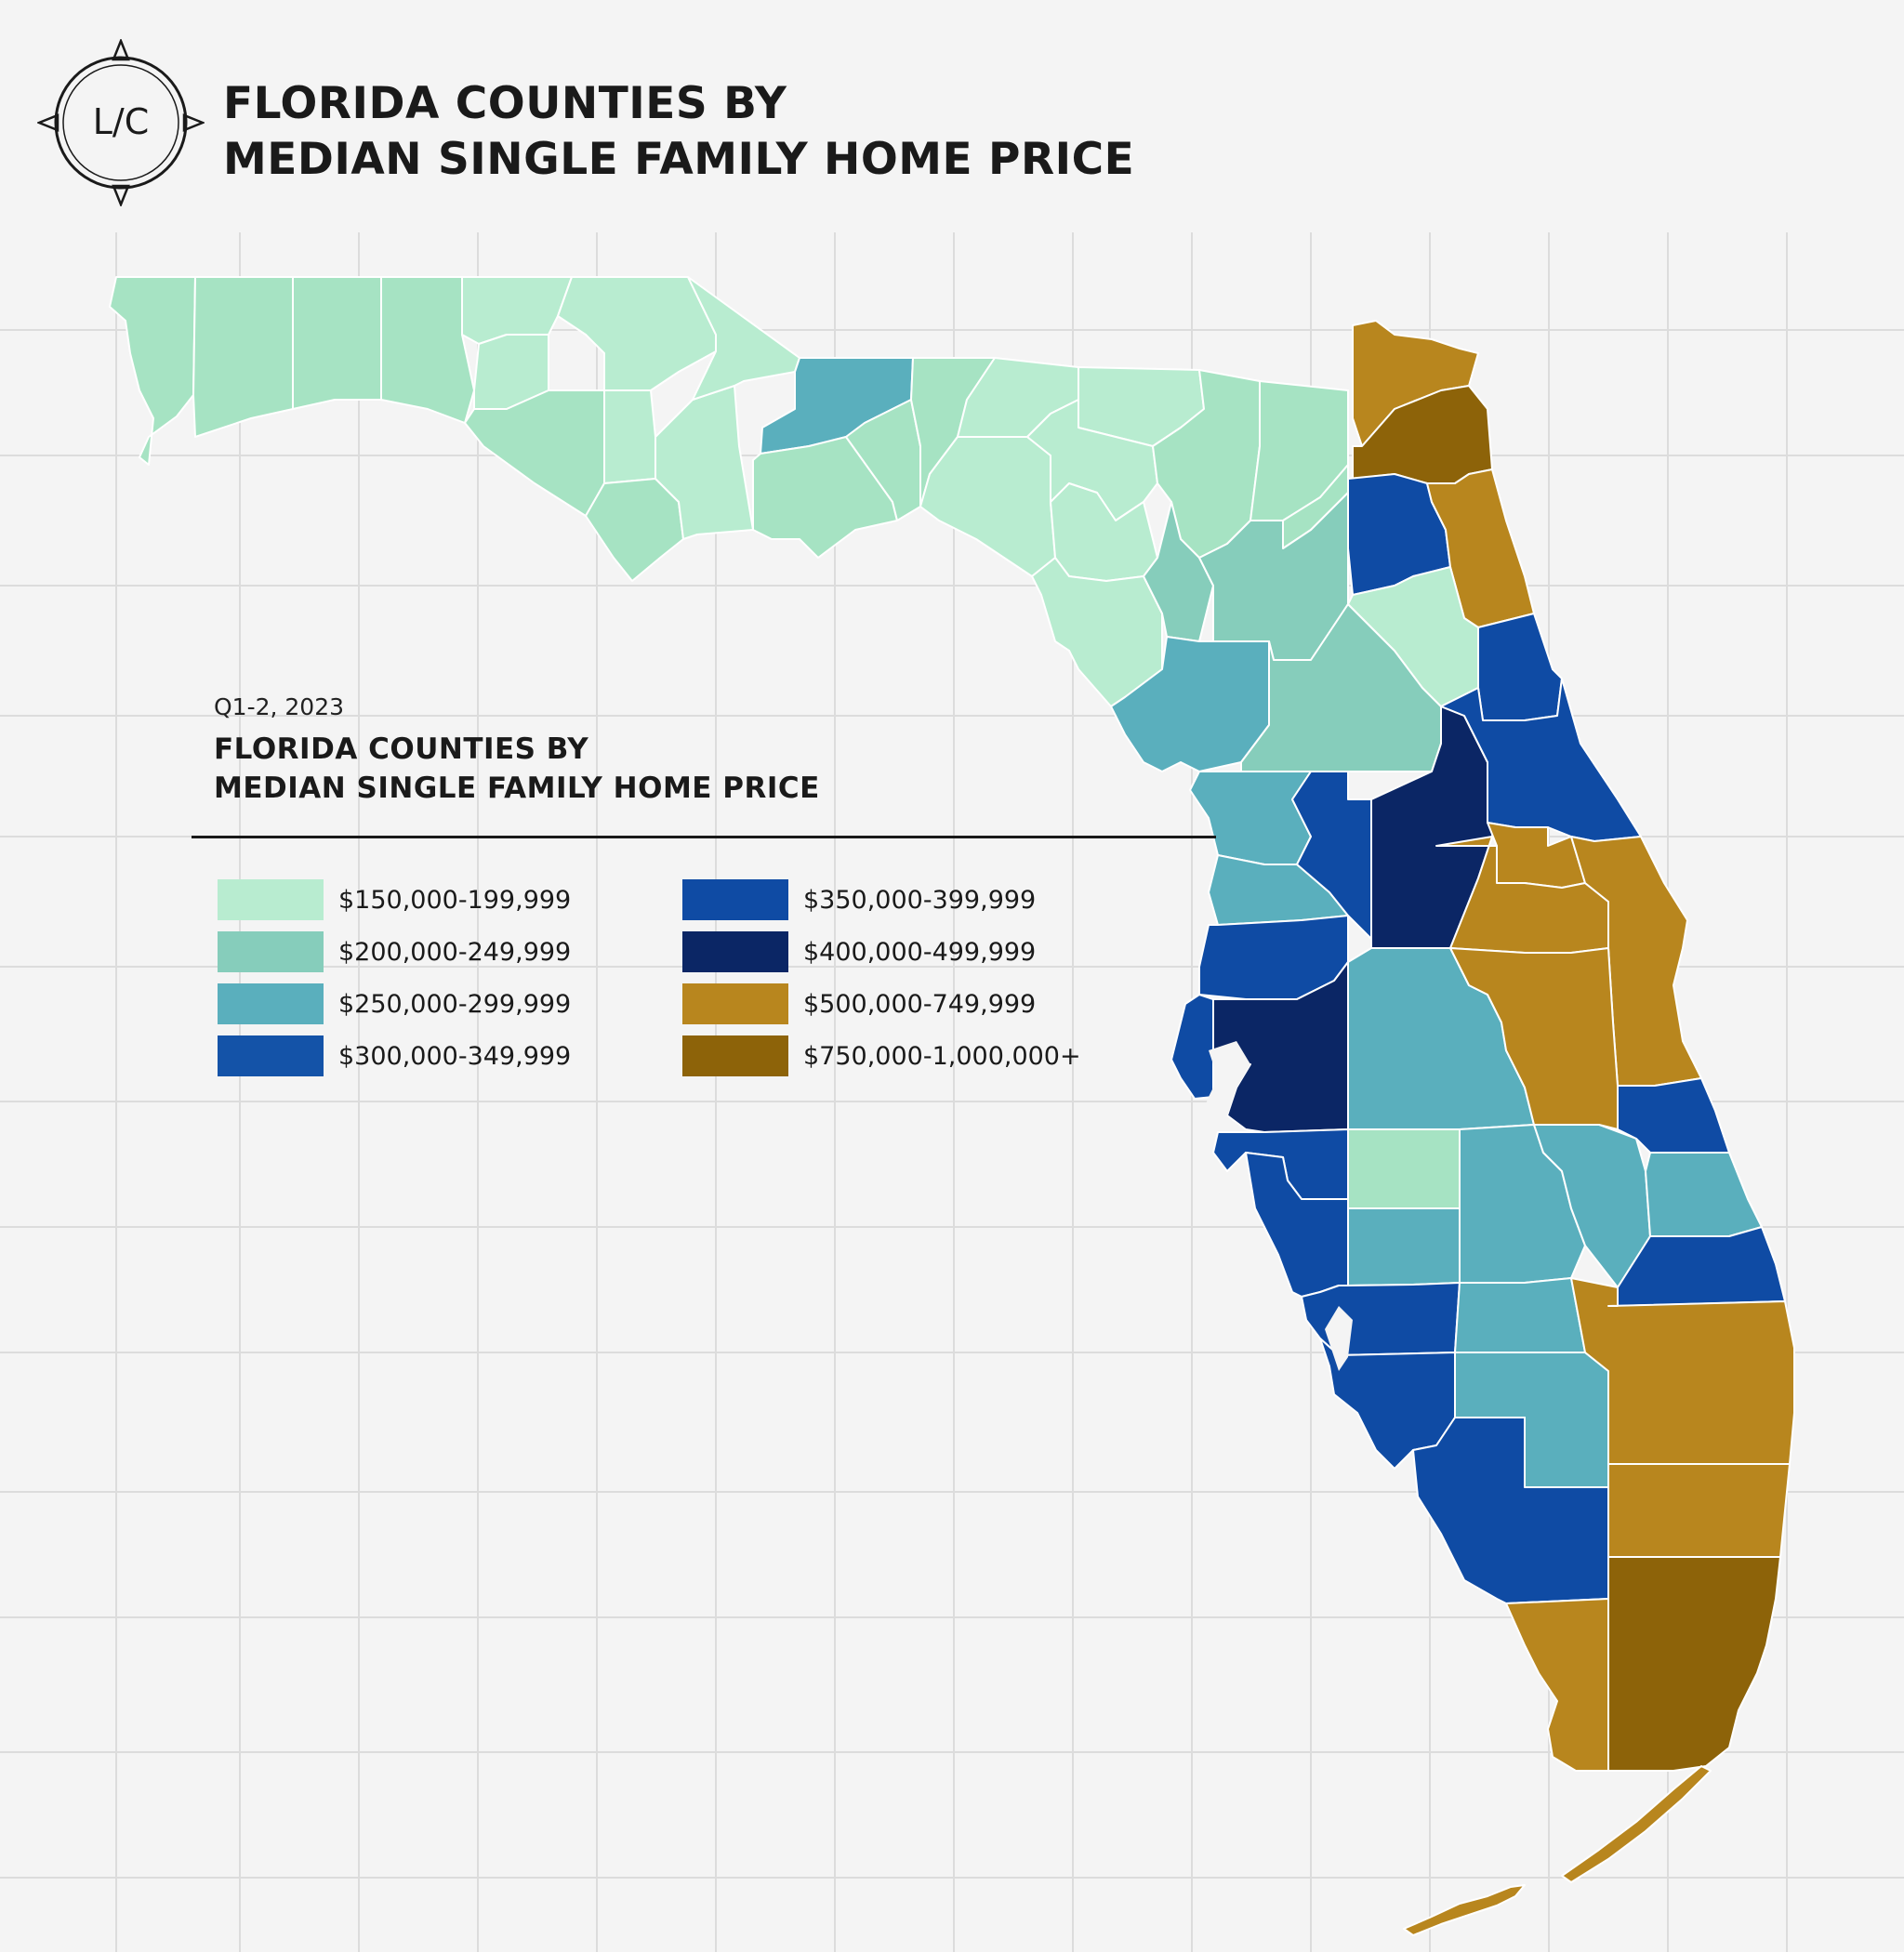 This screenshot has width=1904, height=1952. What do you see at coordinates (1404, 1168) in the screenshot?
I see `county-hardee` at bounding box center [1404, 1168].